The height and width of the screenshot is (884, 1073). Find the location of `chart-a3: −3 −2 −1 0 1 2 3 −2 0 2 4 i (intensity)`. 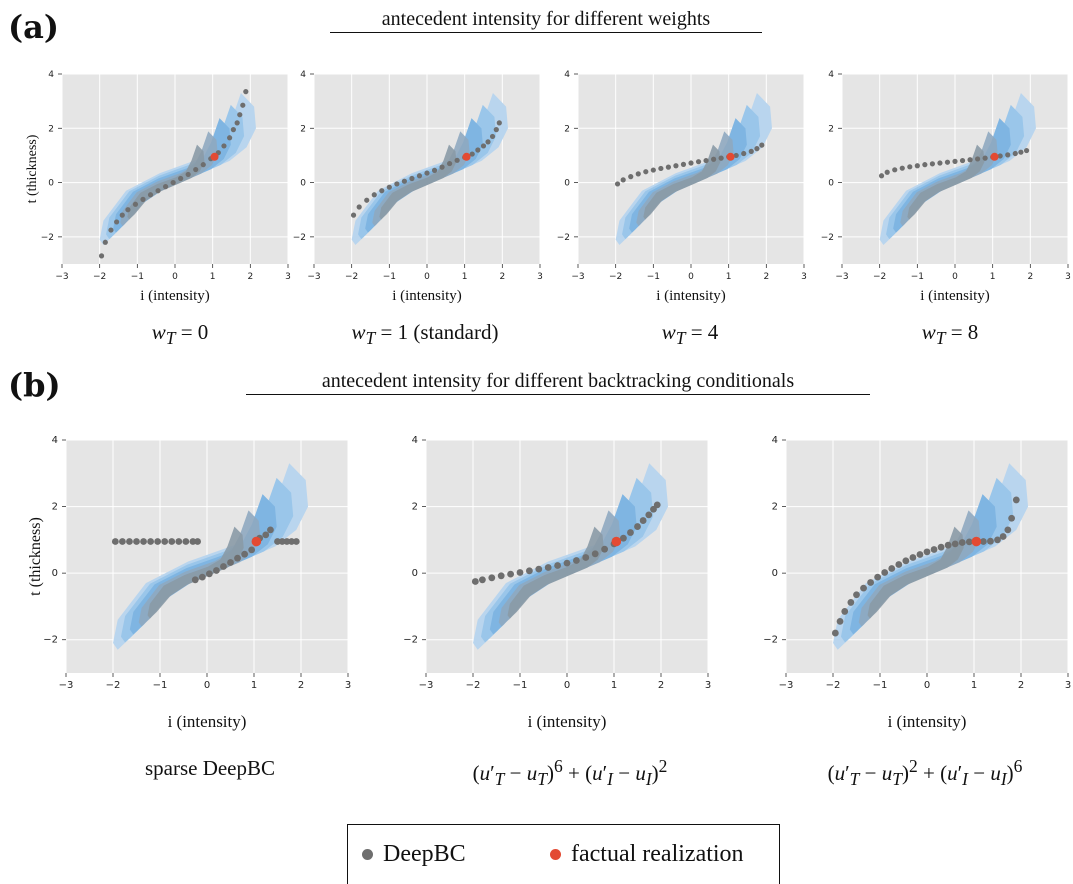

chart-a3: −3 −2 −1 0 1 2 3 −2 0 2 4 i (intensity) is located at coordinates (682, 187).